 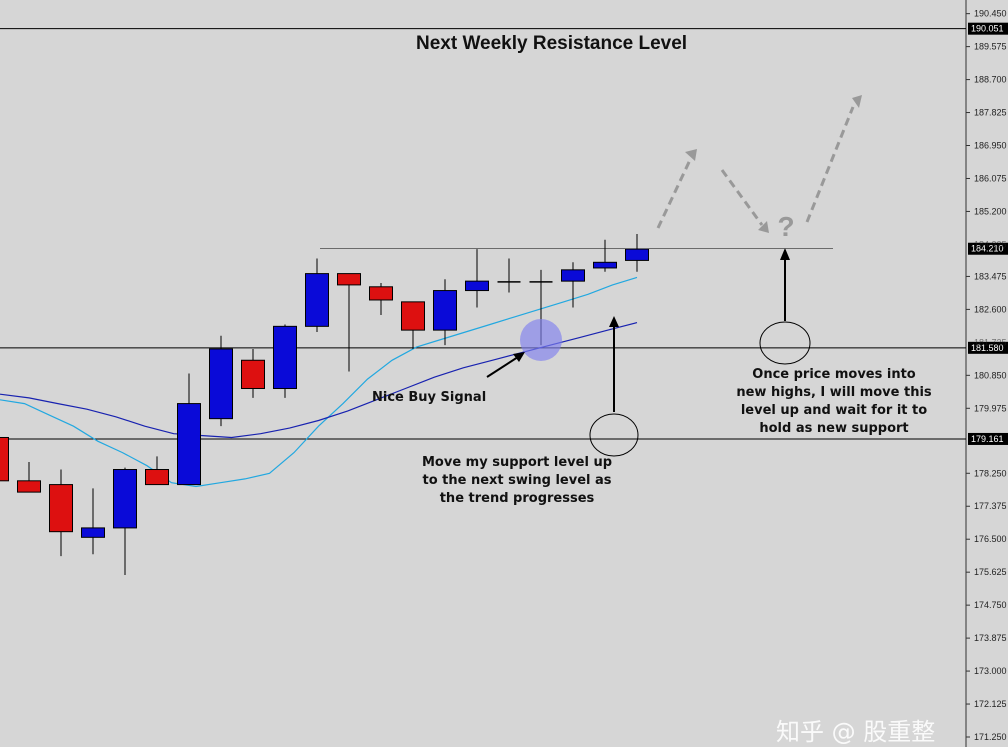 What do you see at coordinates (519, 357) in the screenshot?
I see `buy-signal-arrowhead` at bounding box center [519, 357].